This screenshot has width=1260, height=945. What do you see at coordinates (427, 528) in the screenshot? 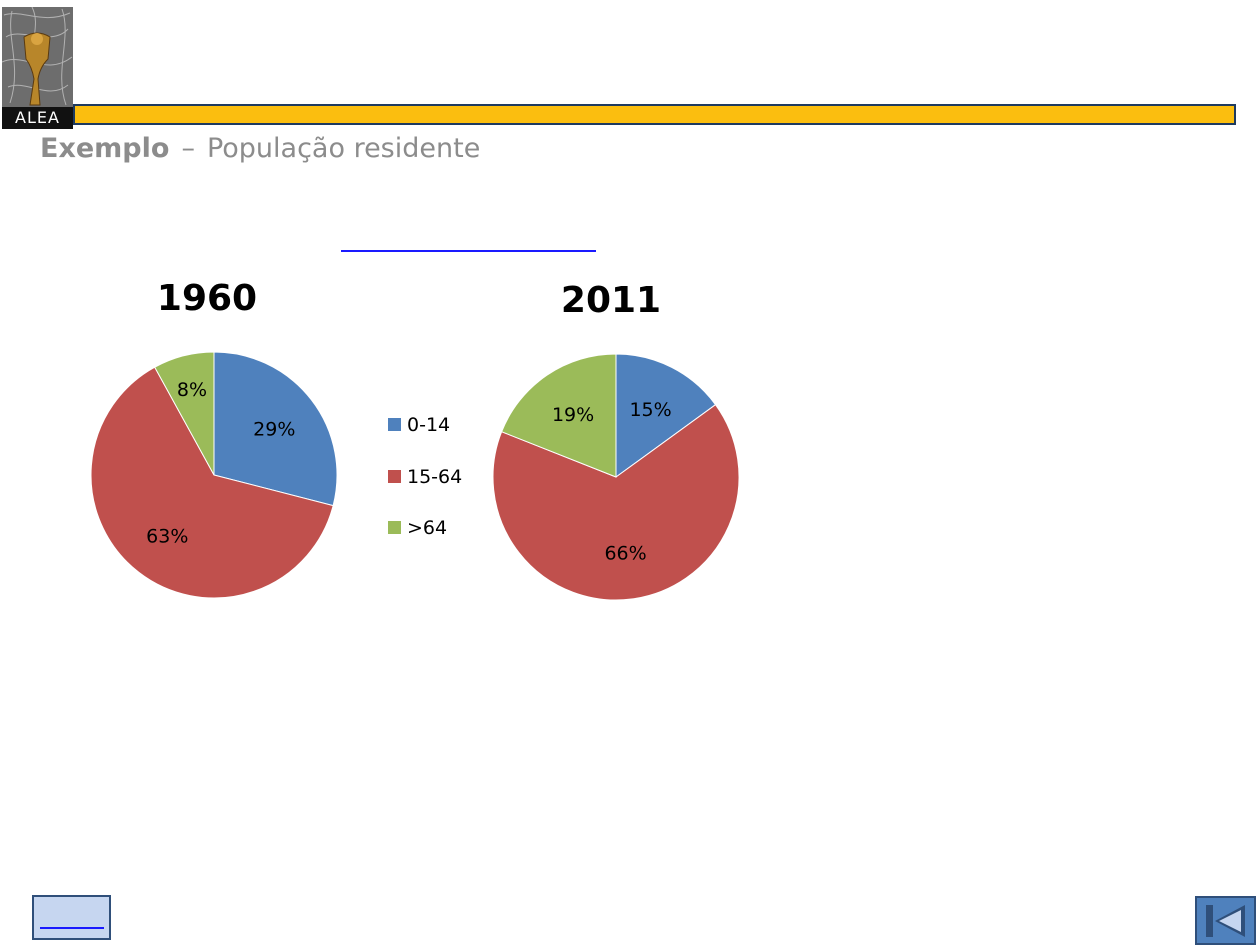
I see `legend-label-2: >64` at bounding box center [427, 528].